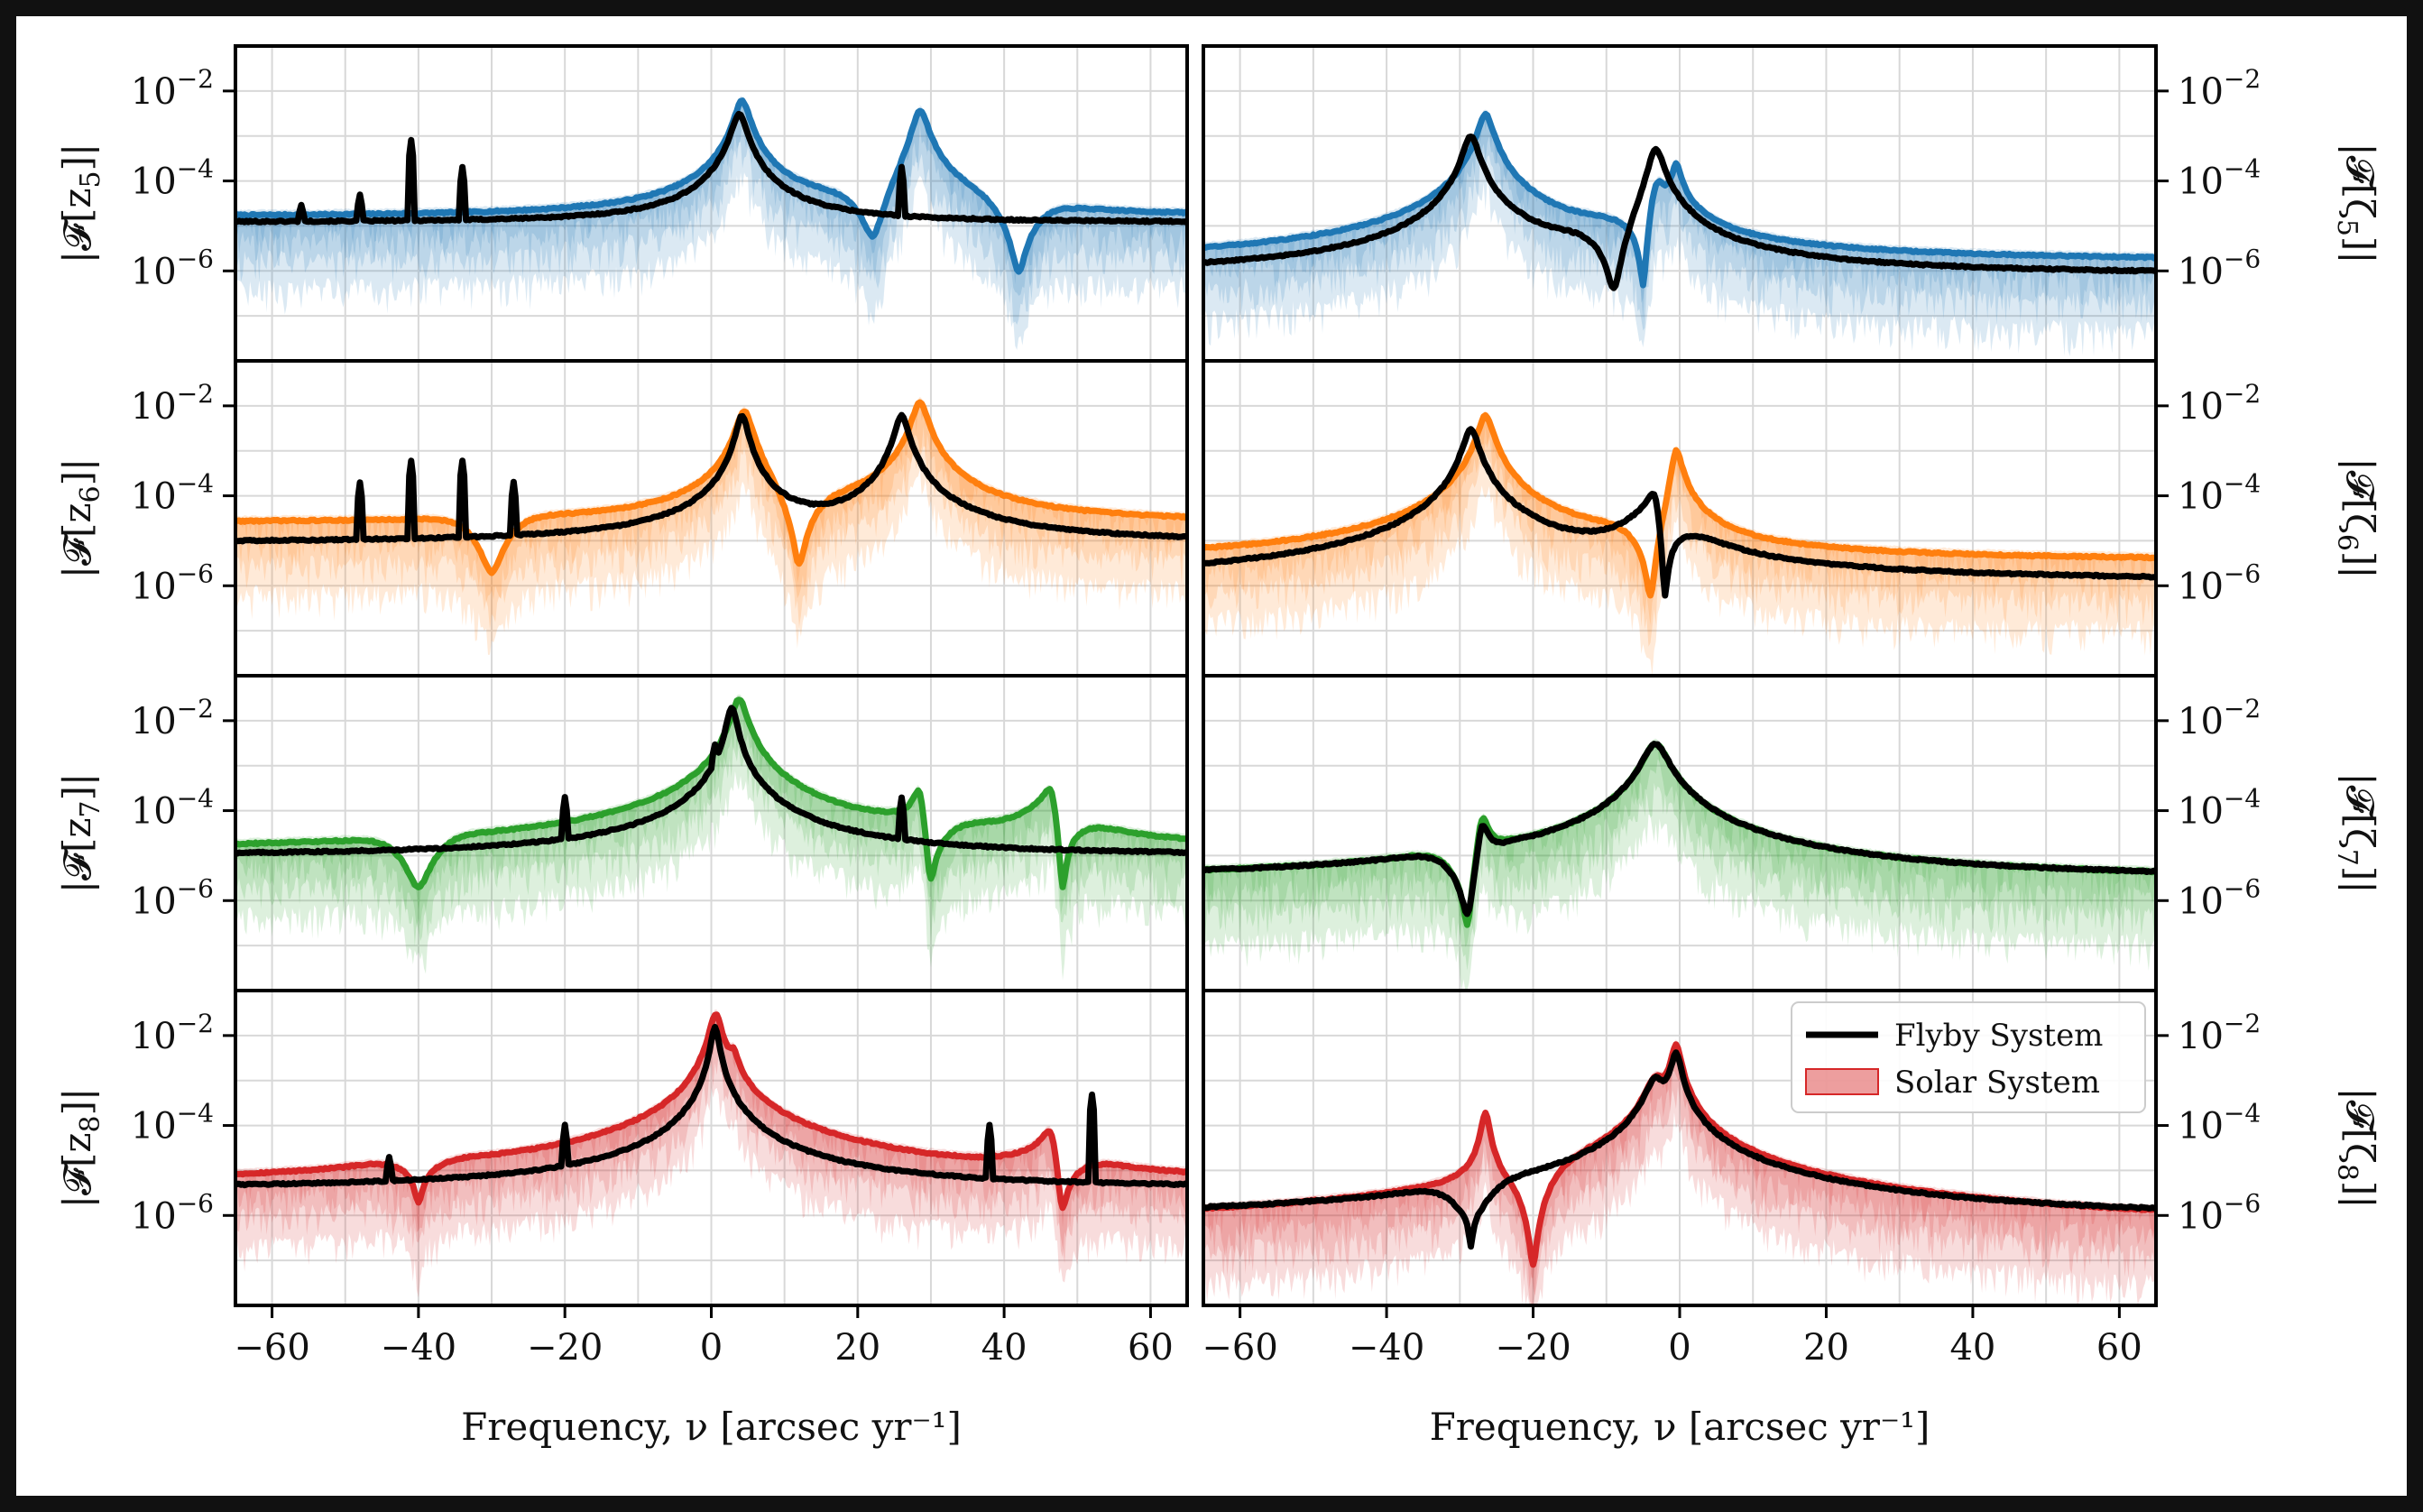 This screenshot has width=2423, height=1512. Describe the element at coordinates (2356, 833) in the screenshot. I see `y-axis-label-c7: |𝓕[ζ7]|` at that location.